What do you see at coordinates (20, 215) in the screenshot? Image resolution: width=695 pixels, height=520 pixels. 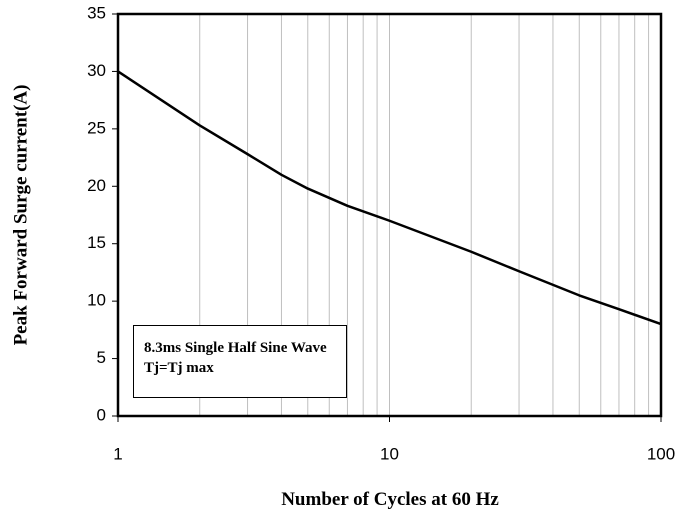 I see `y-axis-label: Peak Forward Surge current(A)` at bounding box center [20, 215].